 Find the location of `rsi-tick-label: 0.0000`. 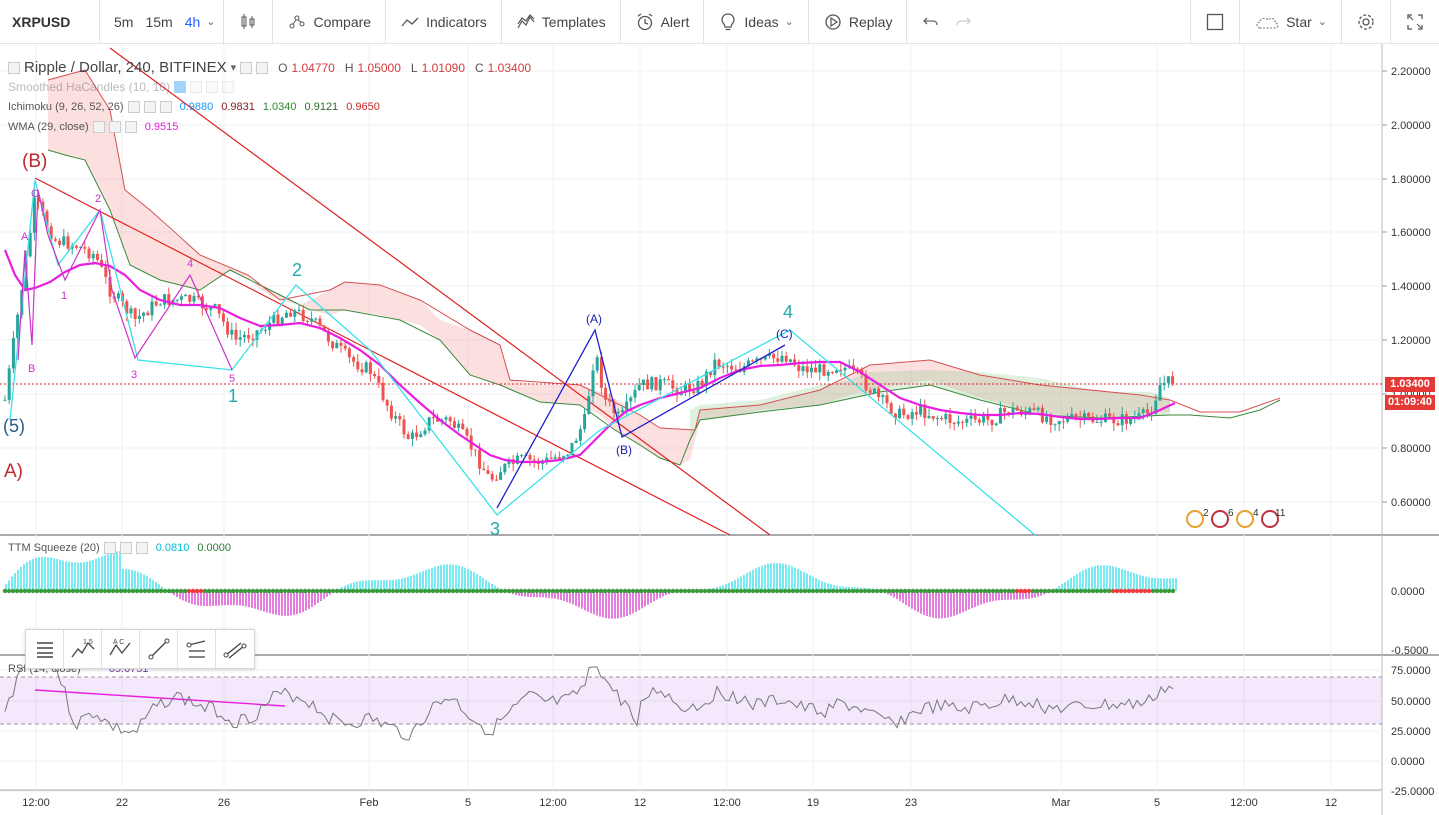

rsi-tick-label: 0.0000 is located at coordinates (1408, 762).